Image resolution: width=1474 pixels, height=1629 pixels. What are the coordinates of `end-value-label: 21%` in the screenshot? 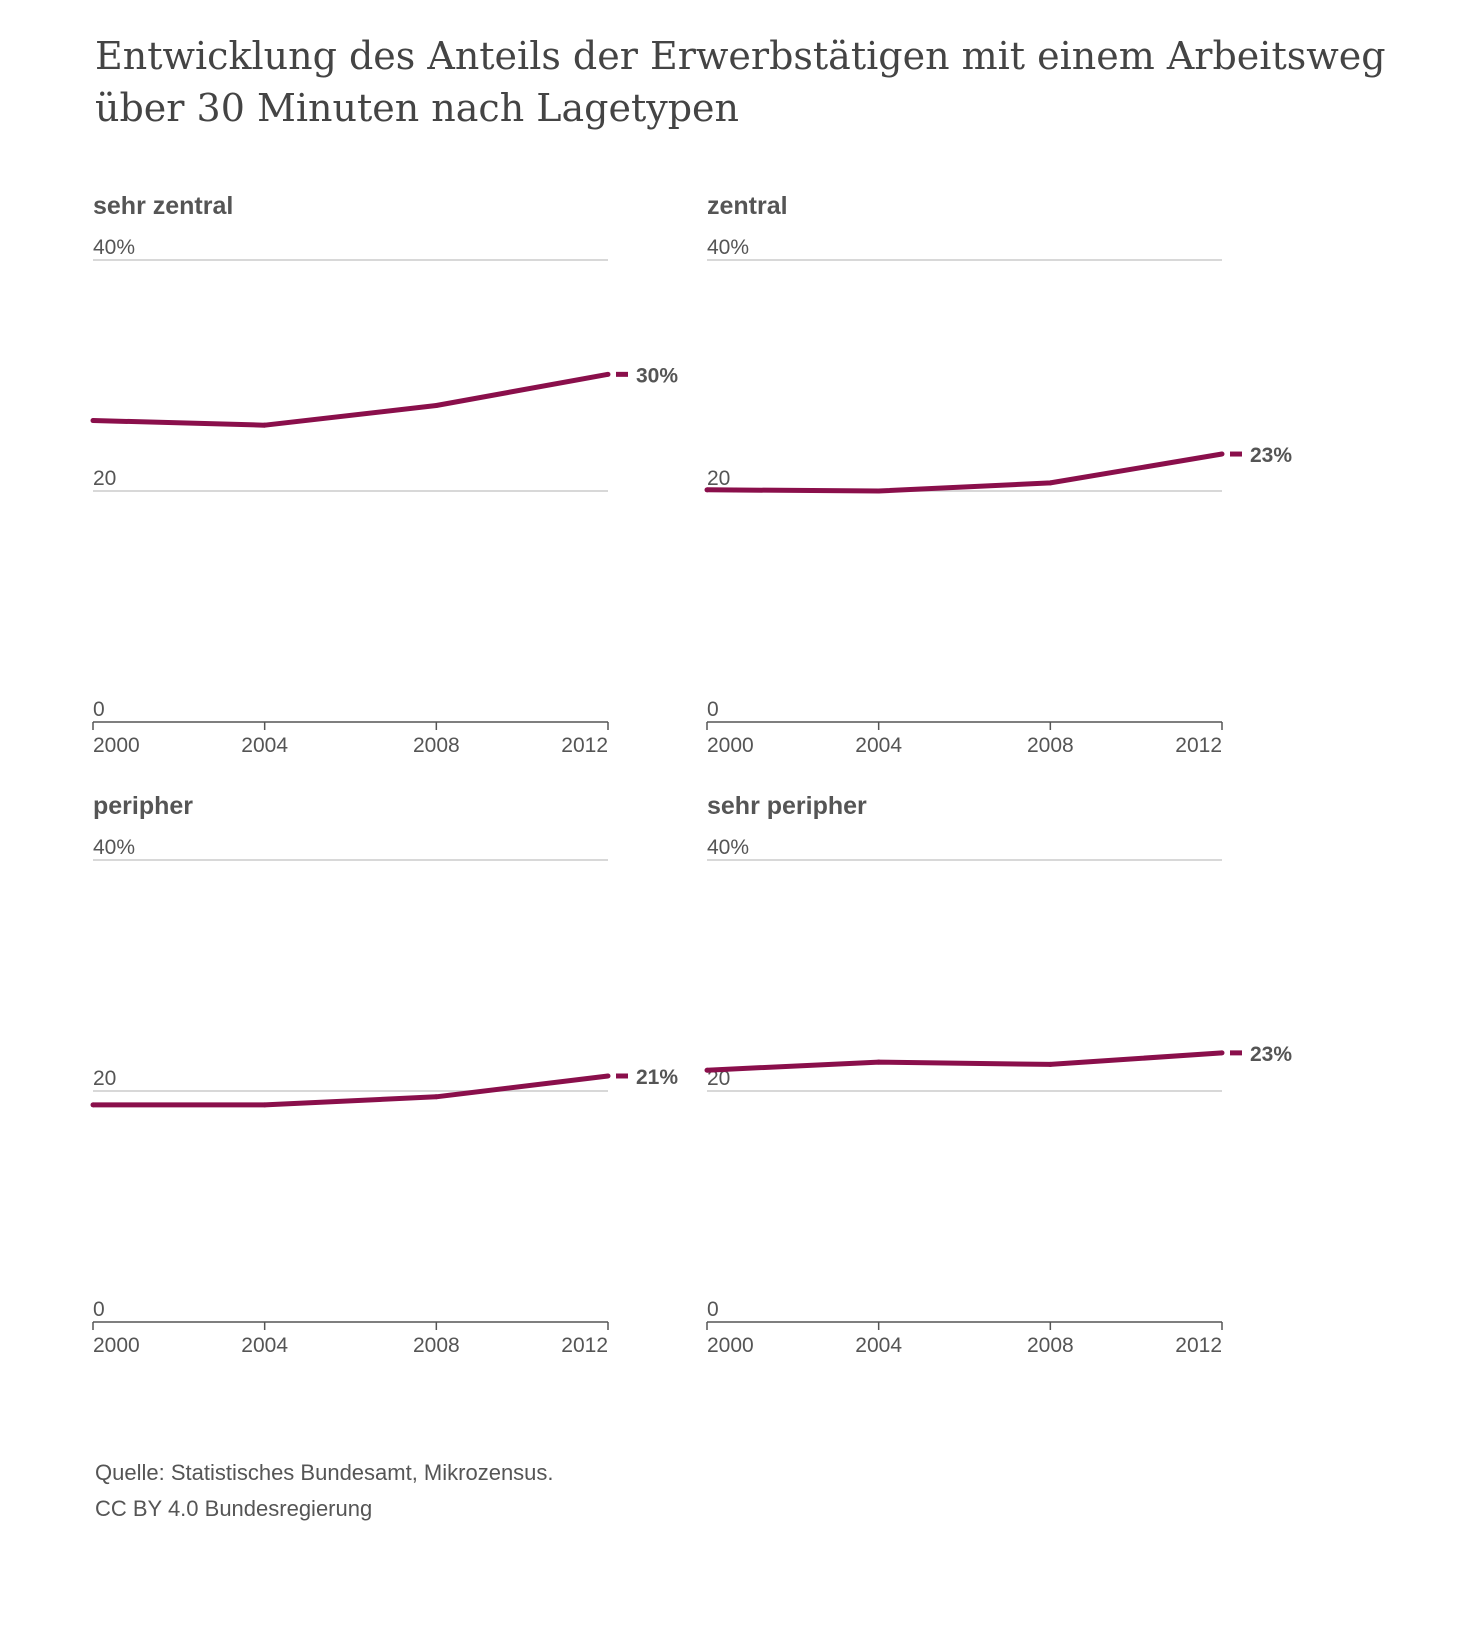 It's located at (657, 1077).